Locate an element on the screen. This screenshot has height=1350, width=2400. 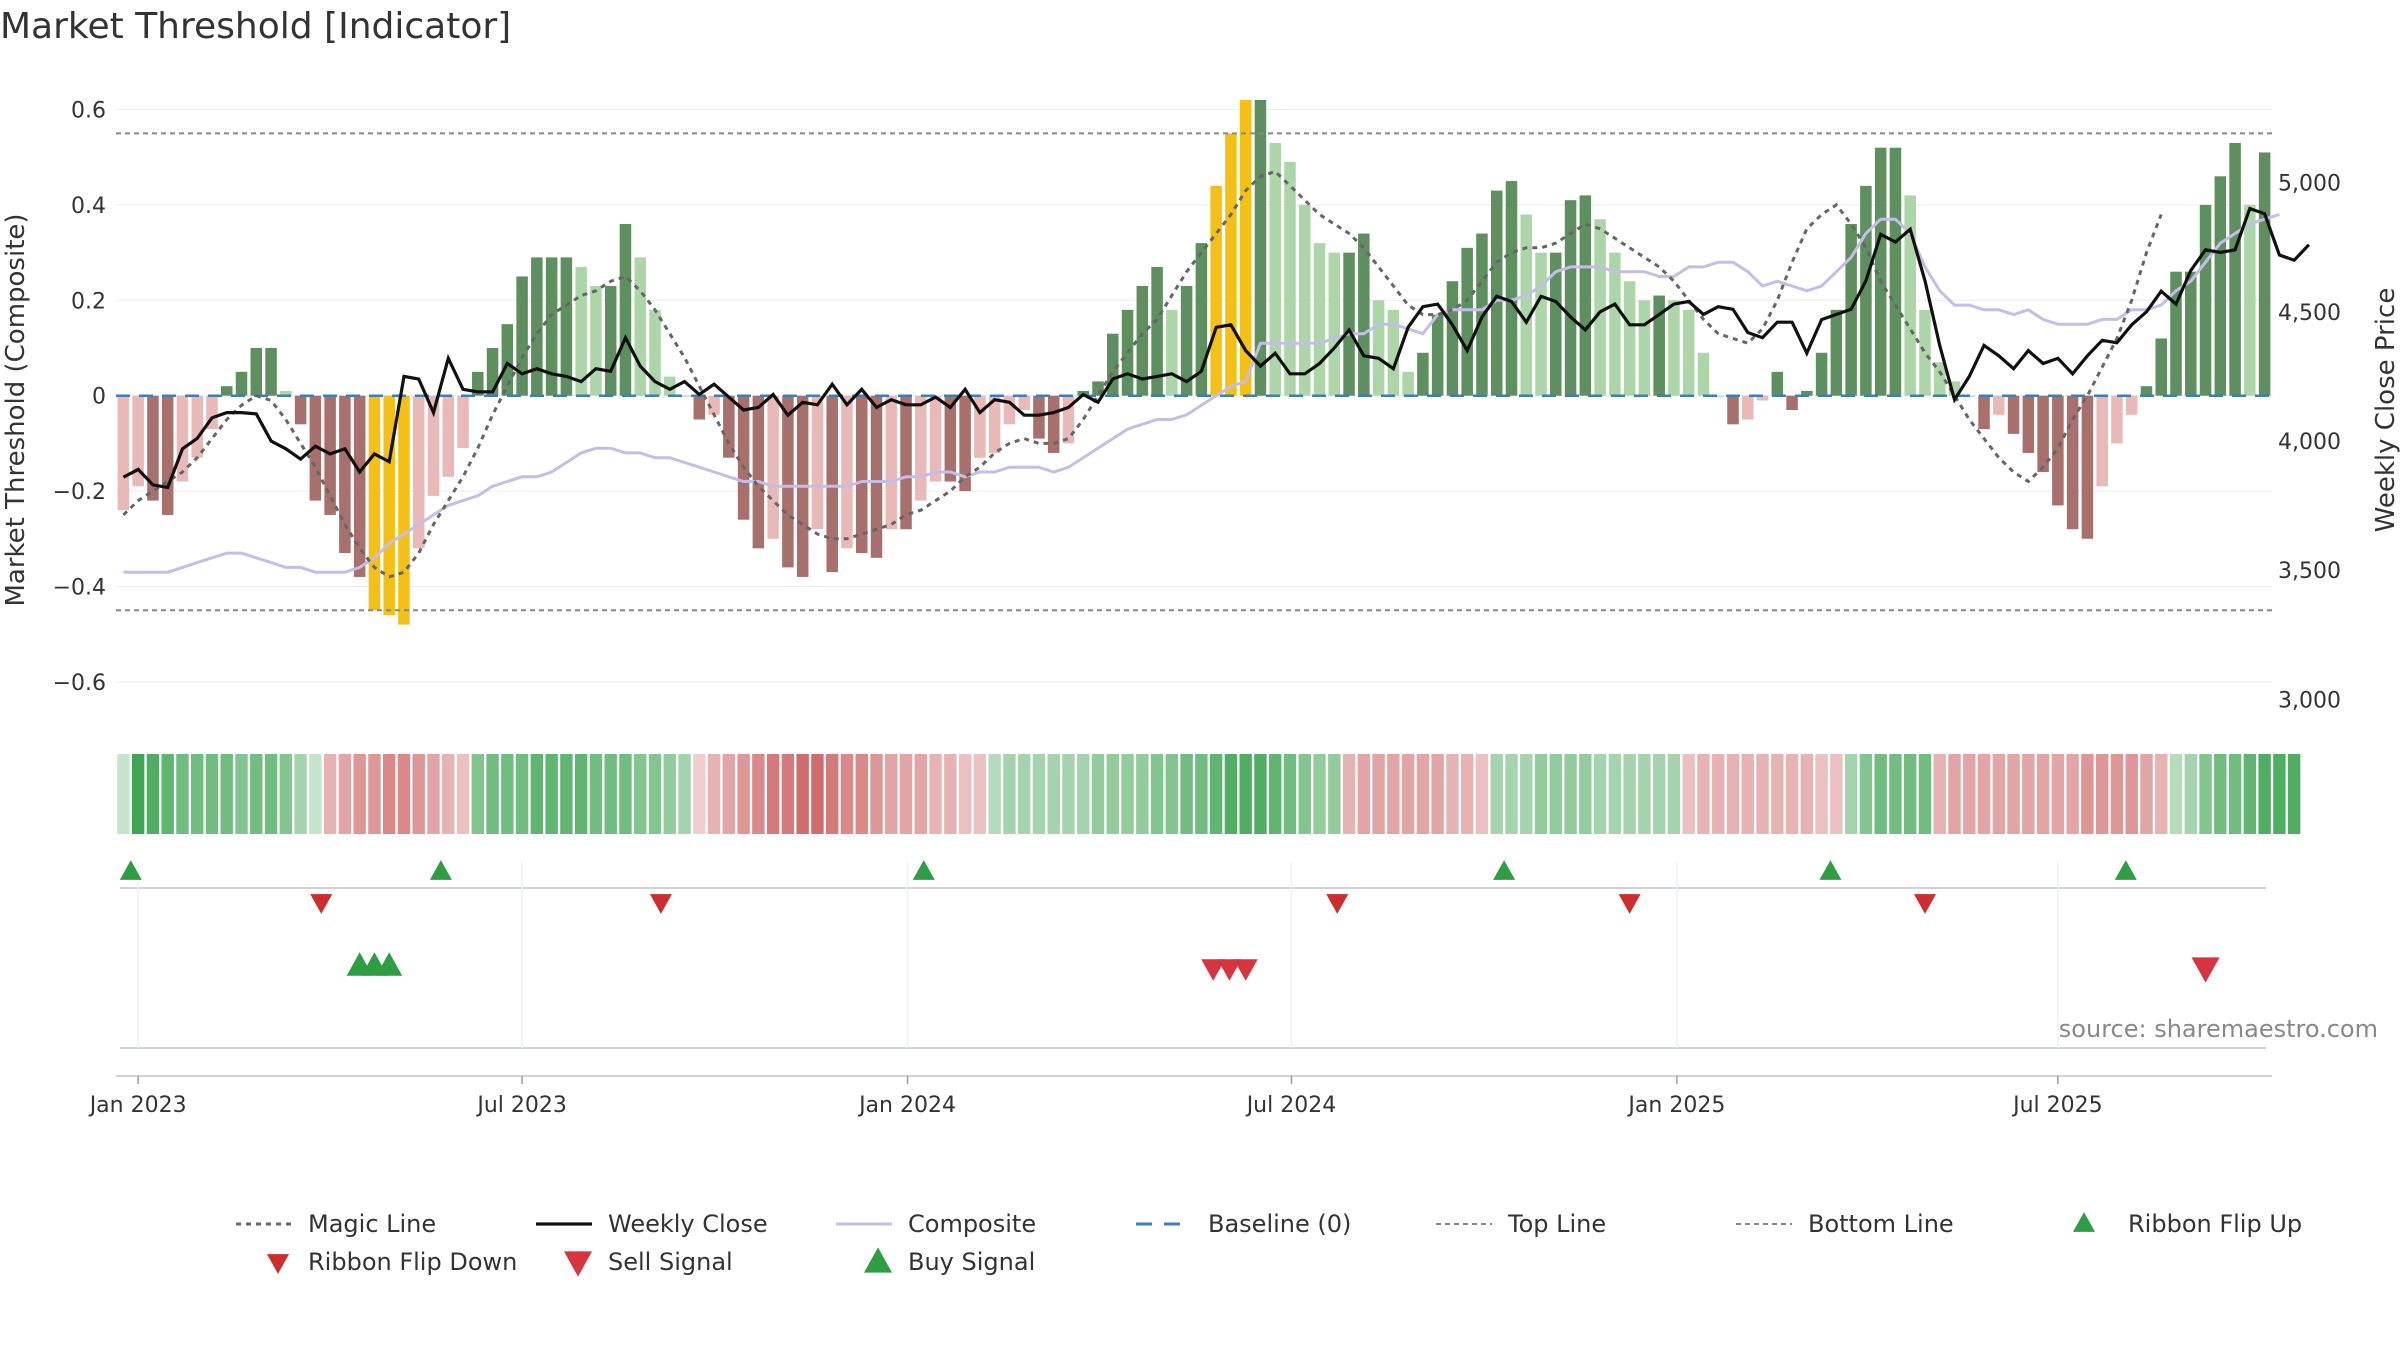
legend-label: Sell Signal is located at coordinates (670, 1262).